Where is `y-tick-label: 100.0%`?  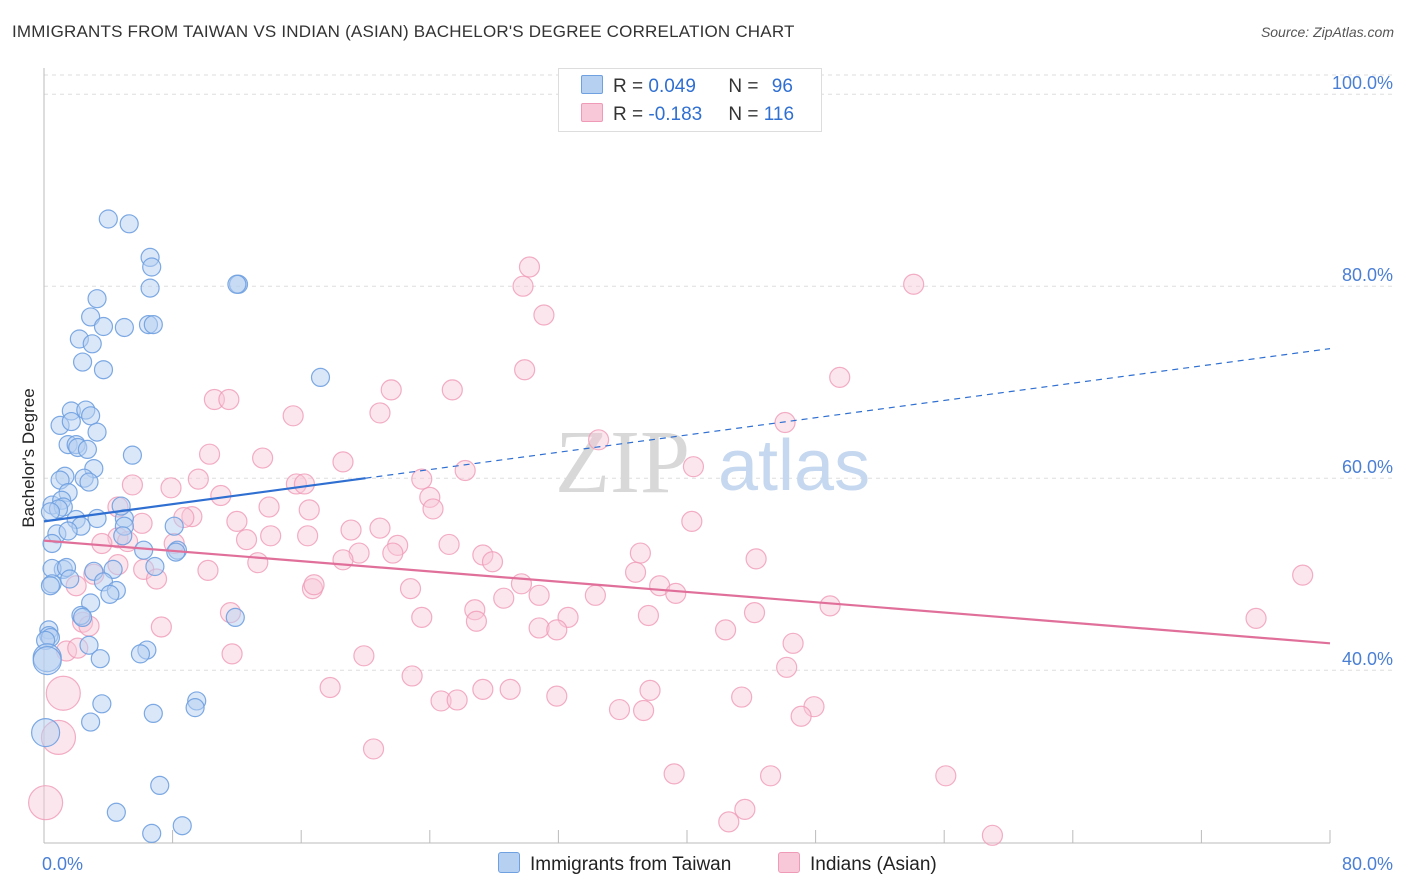 y-tick-label: 100.0% is located at coordinates (1362, 83).